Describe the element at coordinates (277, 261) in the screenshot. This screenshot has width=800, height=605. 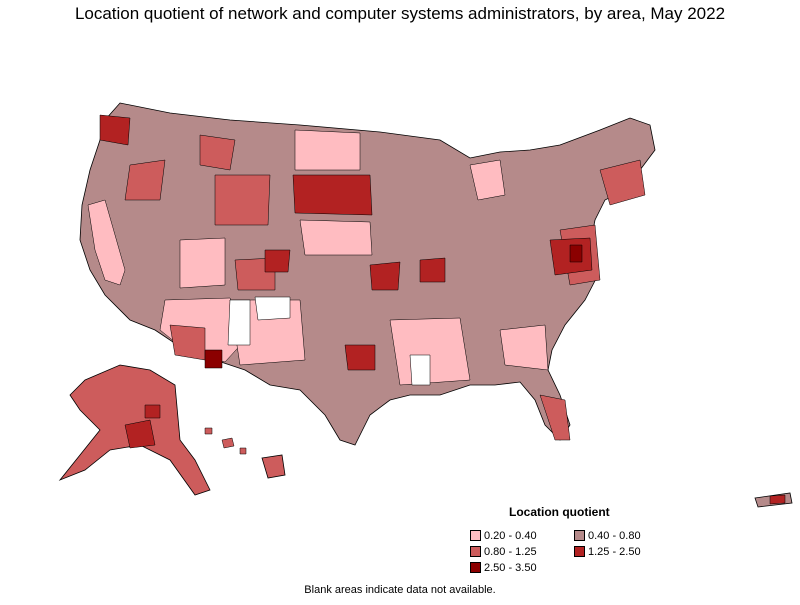
I see `region-high-co` at that location.